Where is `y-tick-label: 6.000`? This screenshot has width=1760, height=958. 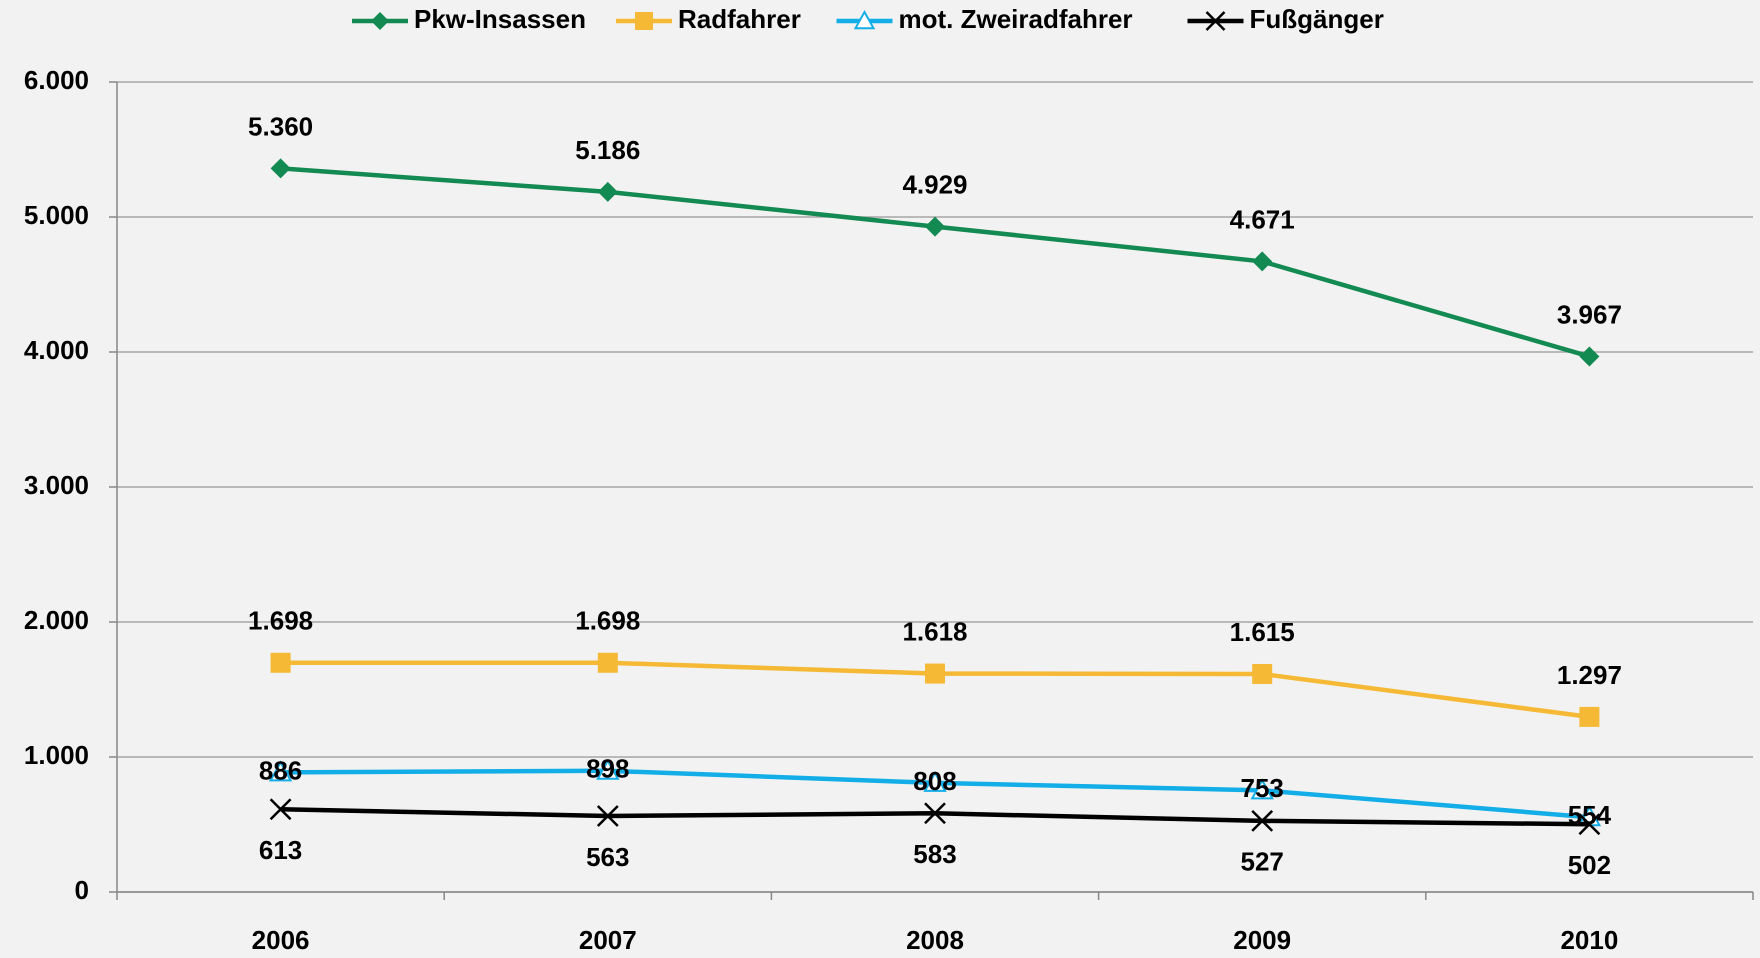
y-tick-label: 6.000 is located at coordinates (56, 80).